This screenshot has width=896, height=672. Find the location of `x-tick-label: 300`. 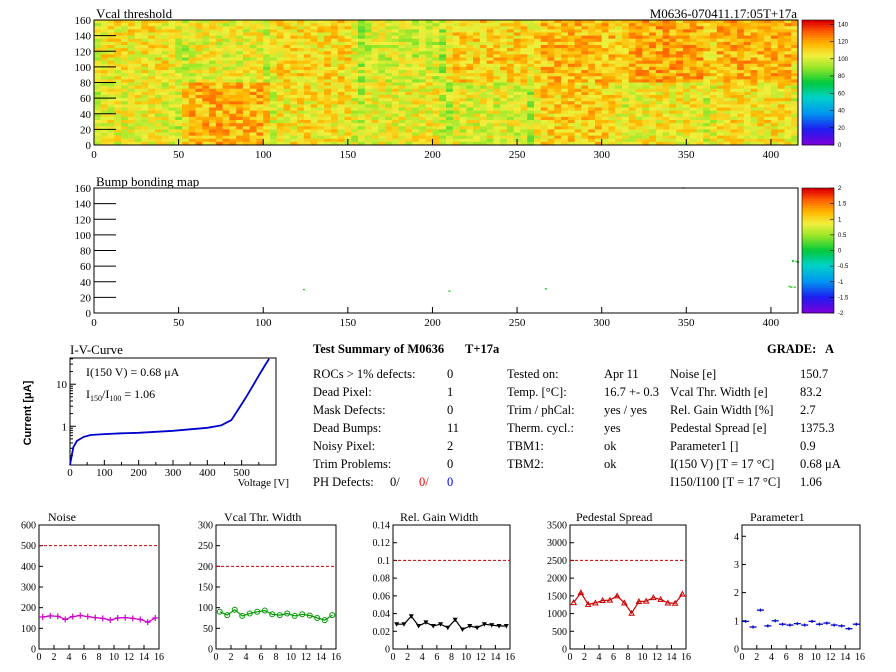

x-tick-label: 300 is located at coordinates (601, 155).